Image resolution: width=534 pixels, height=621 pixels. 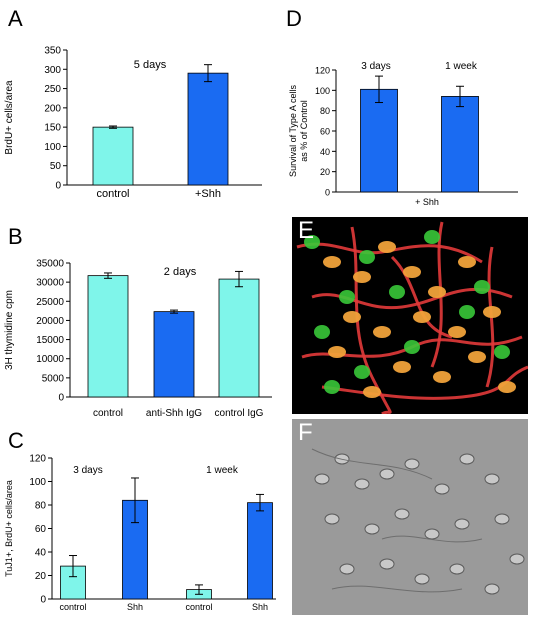 I want to click on chart-d-y-tick-label: 60, so click(x=325, y=132).